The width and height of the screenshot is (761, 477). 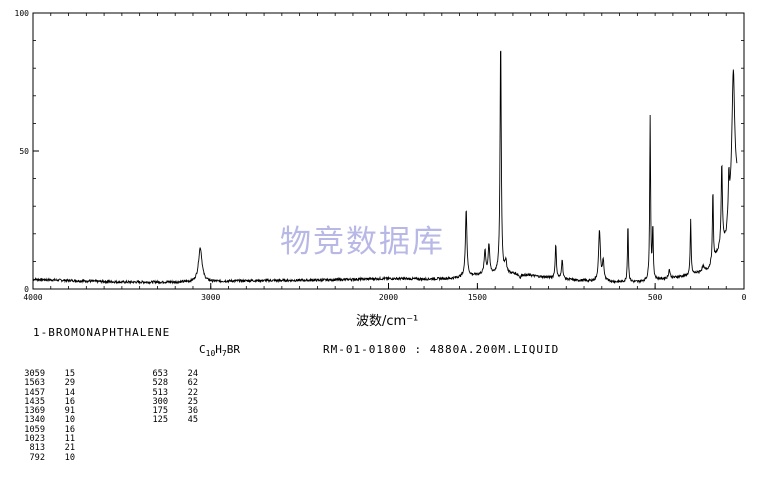 I want to click on watermark-text: 物竞数据库, so click(x=362, y=242).